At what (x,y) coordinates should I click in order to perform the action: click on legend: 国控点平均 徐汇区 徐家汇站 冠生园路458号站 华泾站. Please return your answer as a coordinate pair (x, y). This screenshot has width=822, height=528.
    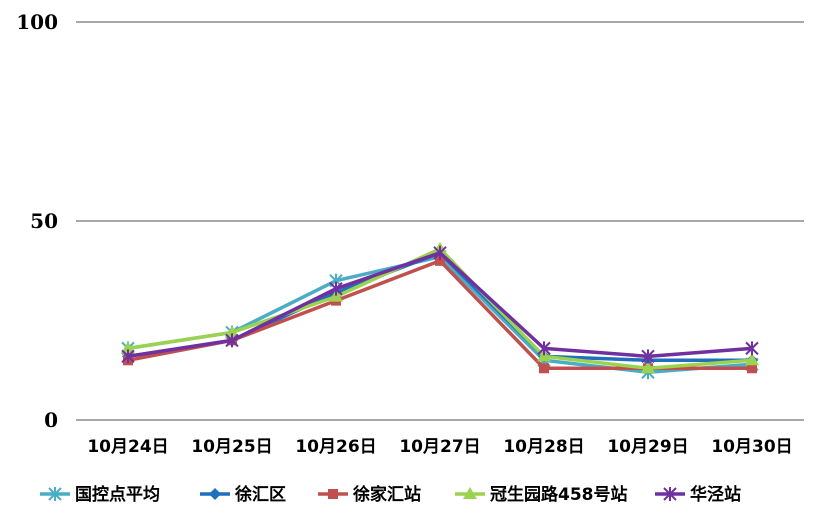
    Looking at the image, I should click on (390, 494).